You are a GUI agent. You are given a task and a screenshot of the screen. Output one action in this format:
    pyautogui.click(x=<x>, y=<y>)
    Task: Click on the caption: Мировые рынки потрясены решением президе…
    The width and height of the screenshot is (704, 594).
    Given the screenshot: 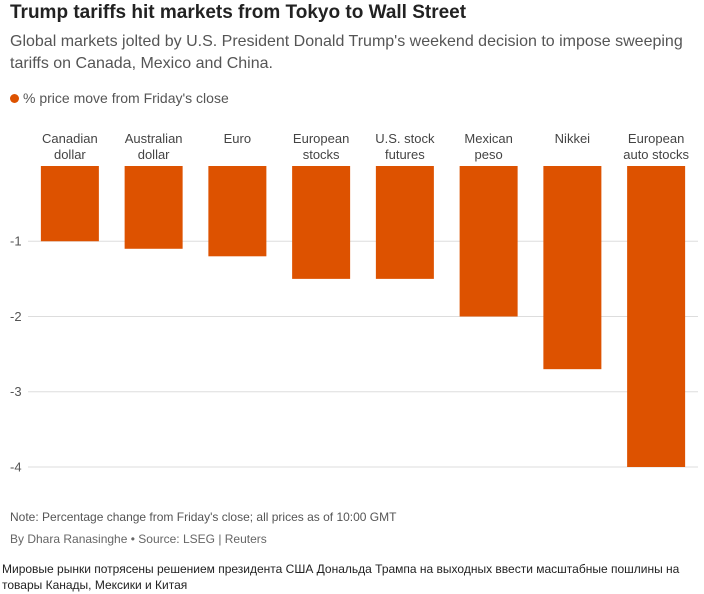 What is the action you would take?
    pyautogui.click(x=341, y=577)
    